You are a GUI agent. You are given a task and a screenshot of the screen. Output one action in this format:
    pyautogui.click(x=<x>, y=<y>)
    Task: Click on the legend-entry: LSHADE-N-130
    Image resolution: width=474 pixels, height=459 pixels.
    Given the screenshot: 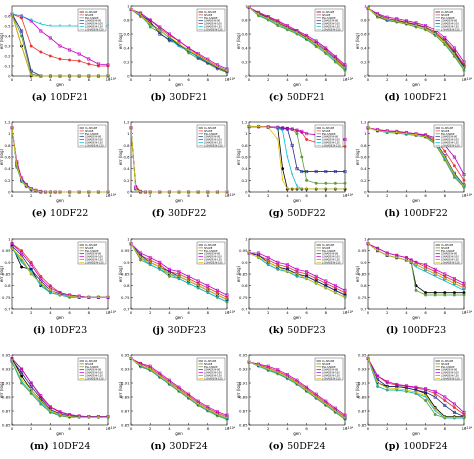 What is the action you would take?
    pyautogui.click(x=450, y=260)
    